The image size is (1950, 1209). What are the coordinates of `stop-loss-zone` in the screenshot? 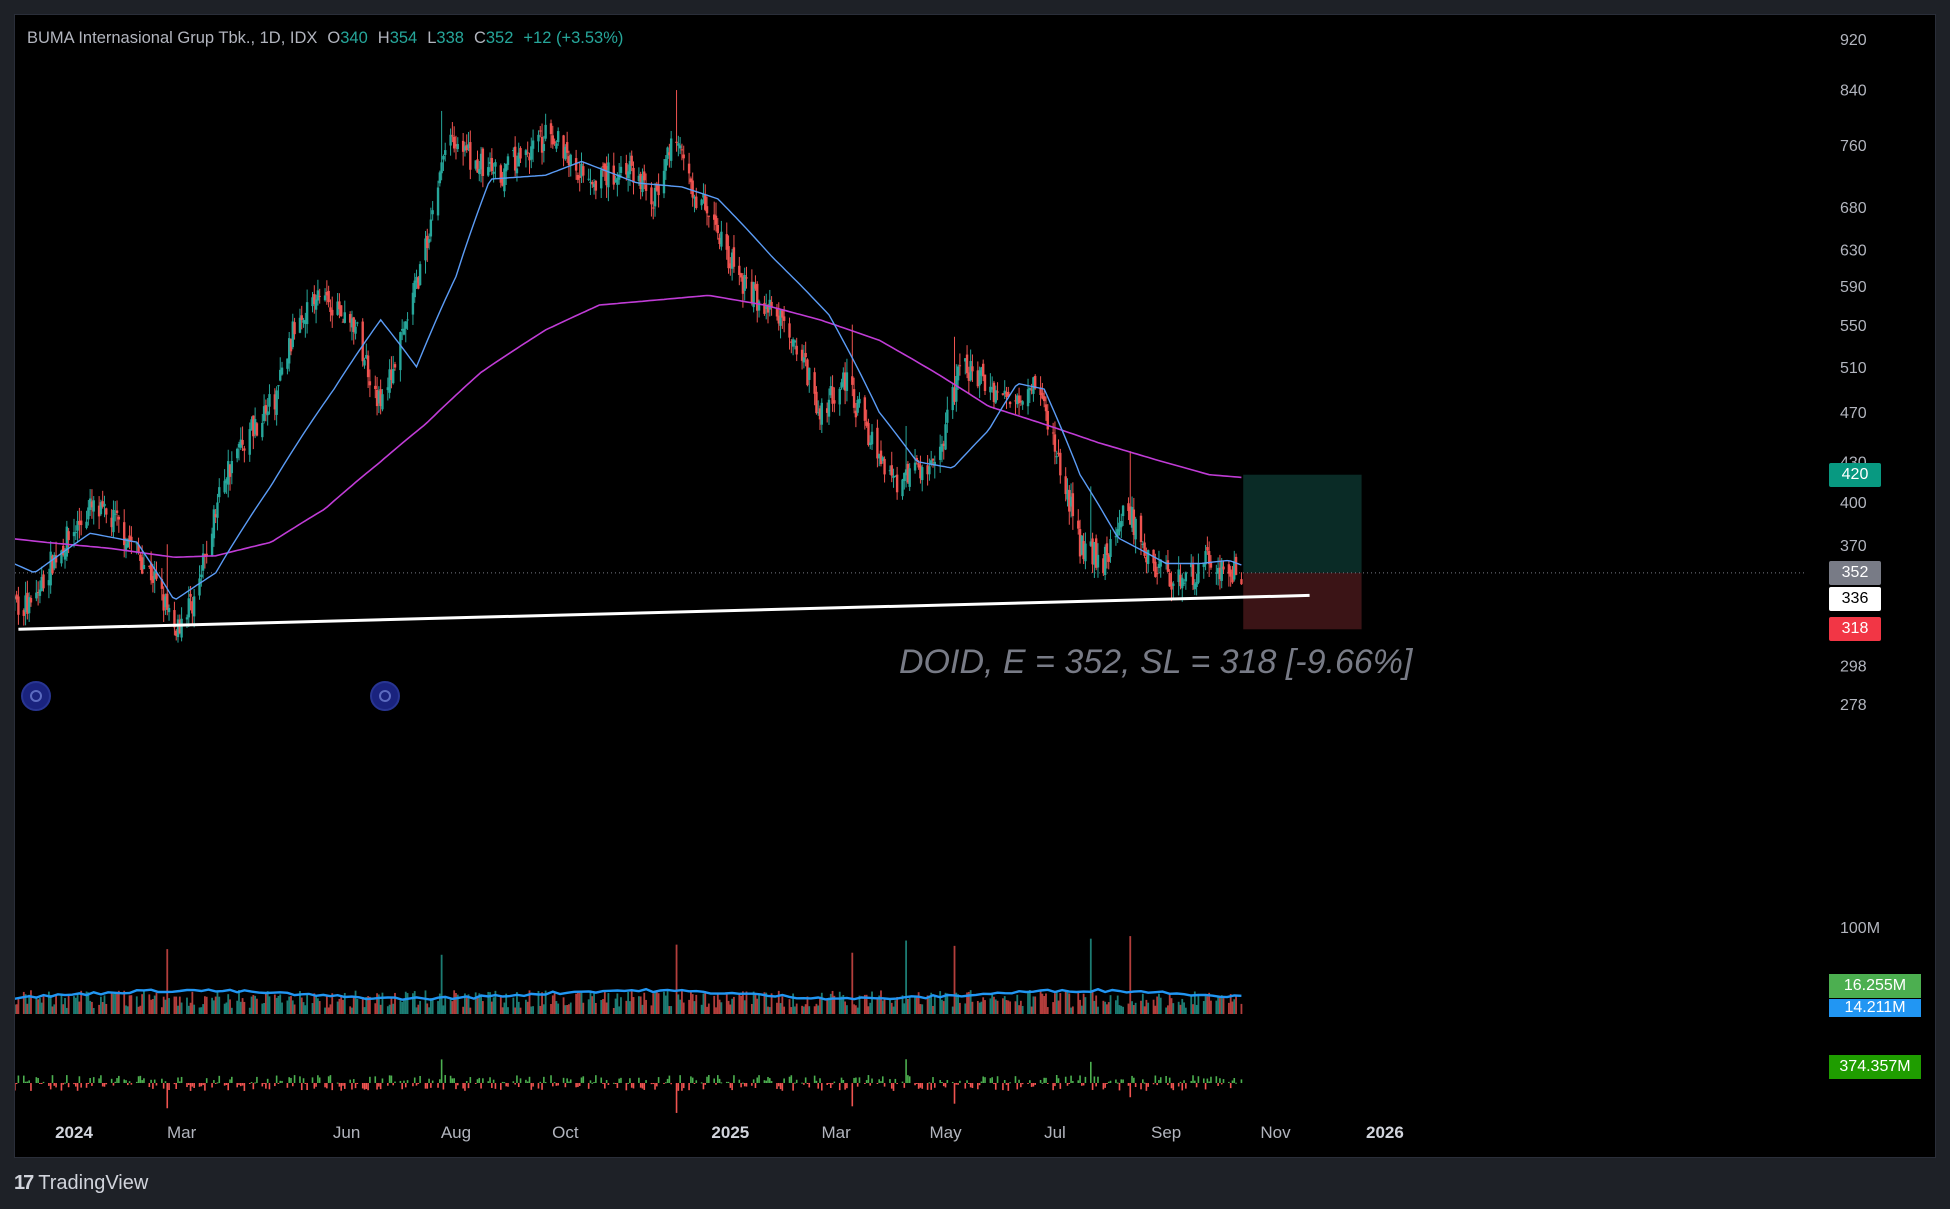 It's located at (1302, 601).